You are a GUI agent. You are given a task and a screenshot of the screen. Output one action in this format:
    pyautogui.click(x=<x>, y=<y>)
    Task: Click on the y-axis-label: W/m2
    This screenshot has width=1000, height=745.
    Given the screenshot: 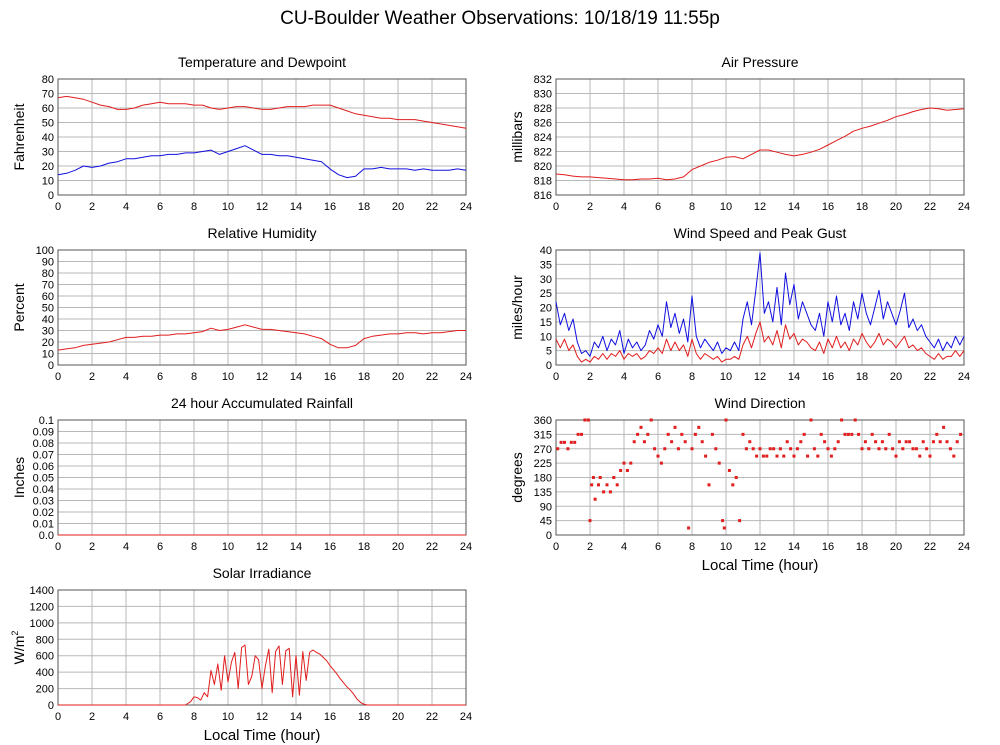 What is the action you would take?
    pyautogui.click(x=18, y=648)
    